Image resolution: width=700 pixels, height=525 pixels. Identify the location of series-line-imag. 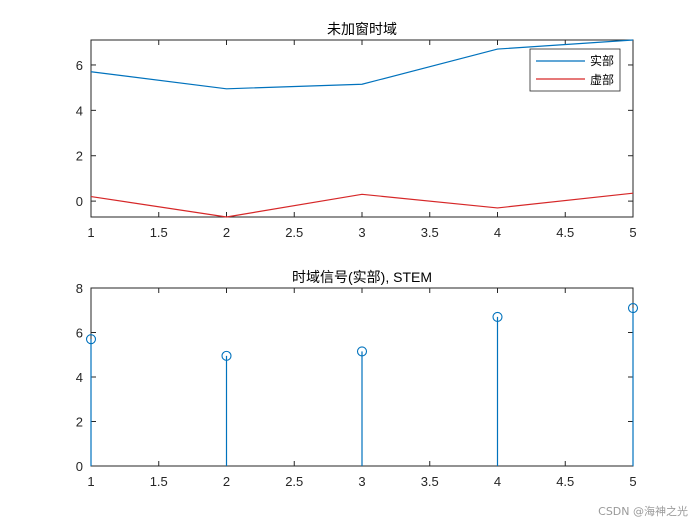
(362, 205).